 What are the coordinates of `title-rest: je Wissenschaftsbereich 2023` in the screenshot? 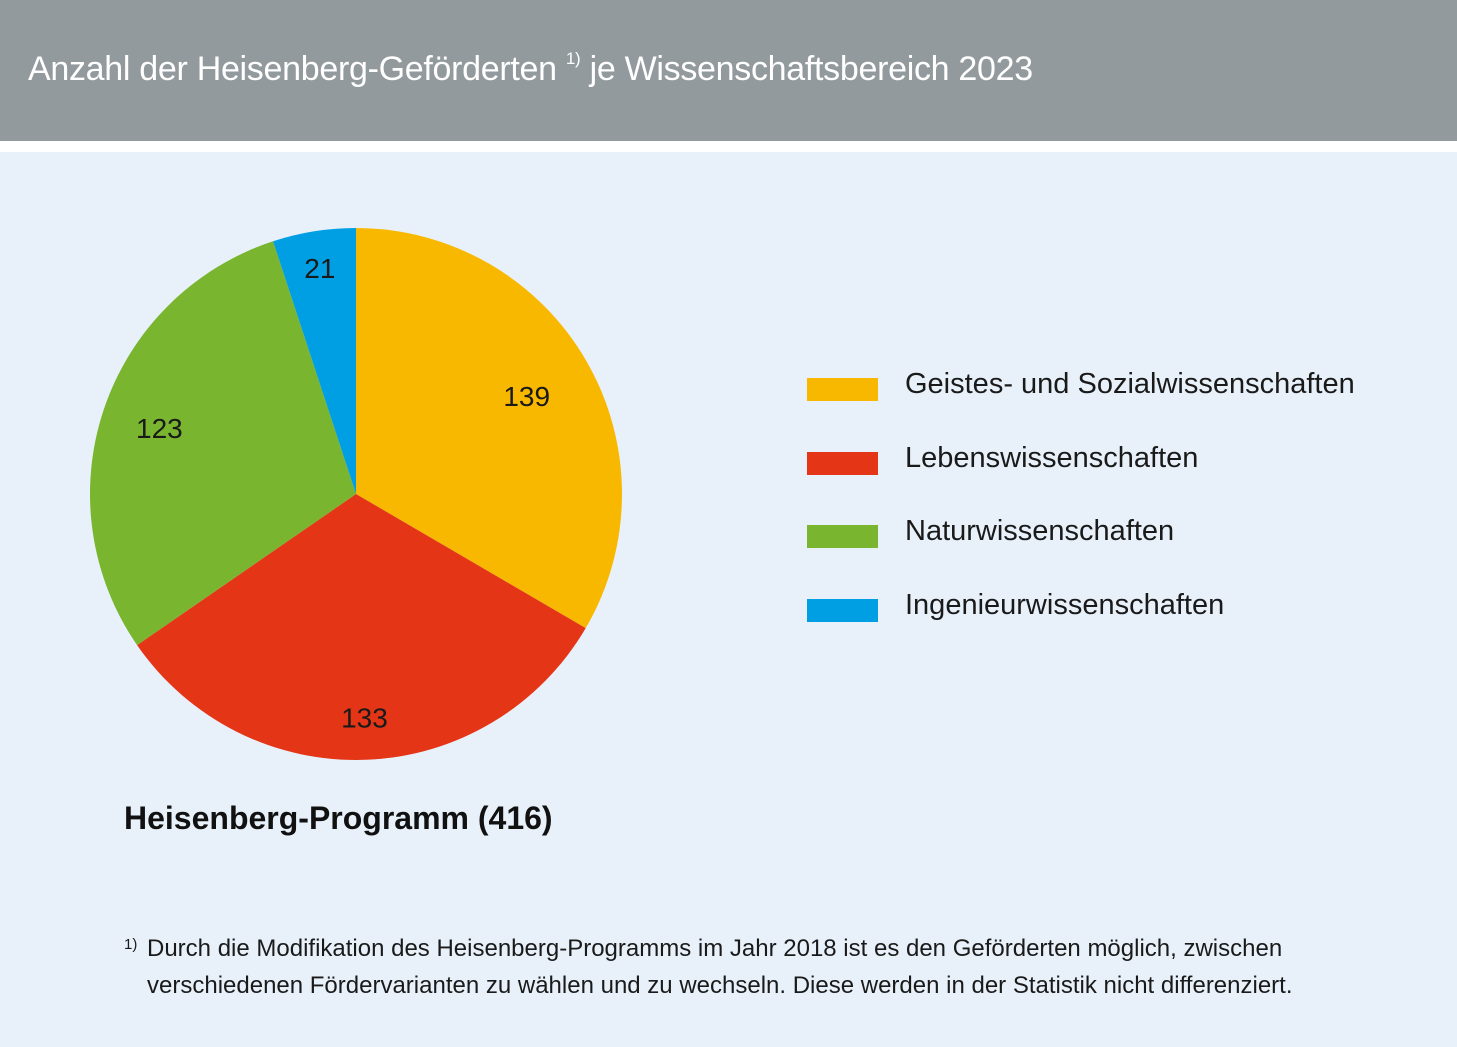 It's located at (807, 69).